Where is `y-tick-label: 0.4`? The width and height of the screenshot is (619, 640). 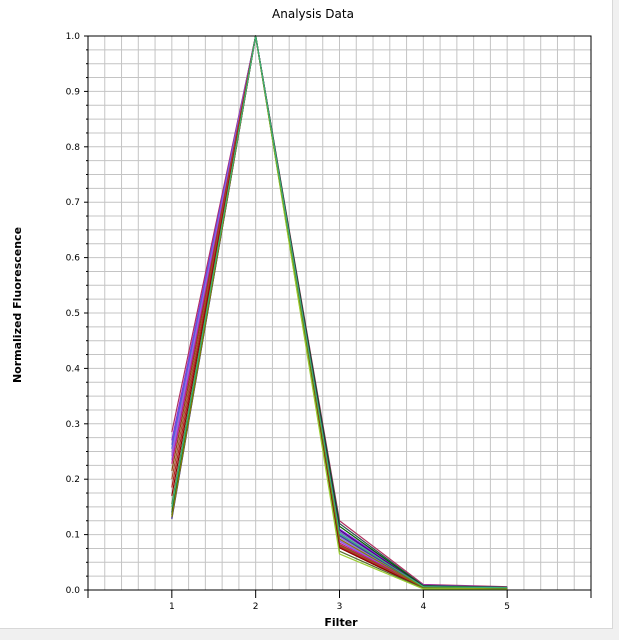 y-tick-label: 0.4 is located at coordinates (73, 369).